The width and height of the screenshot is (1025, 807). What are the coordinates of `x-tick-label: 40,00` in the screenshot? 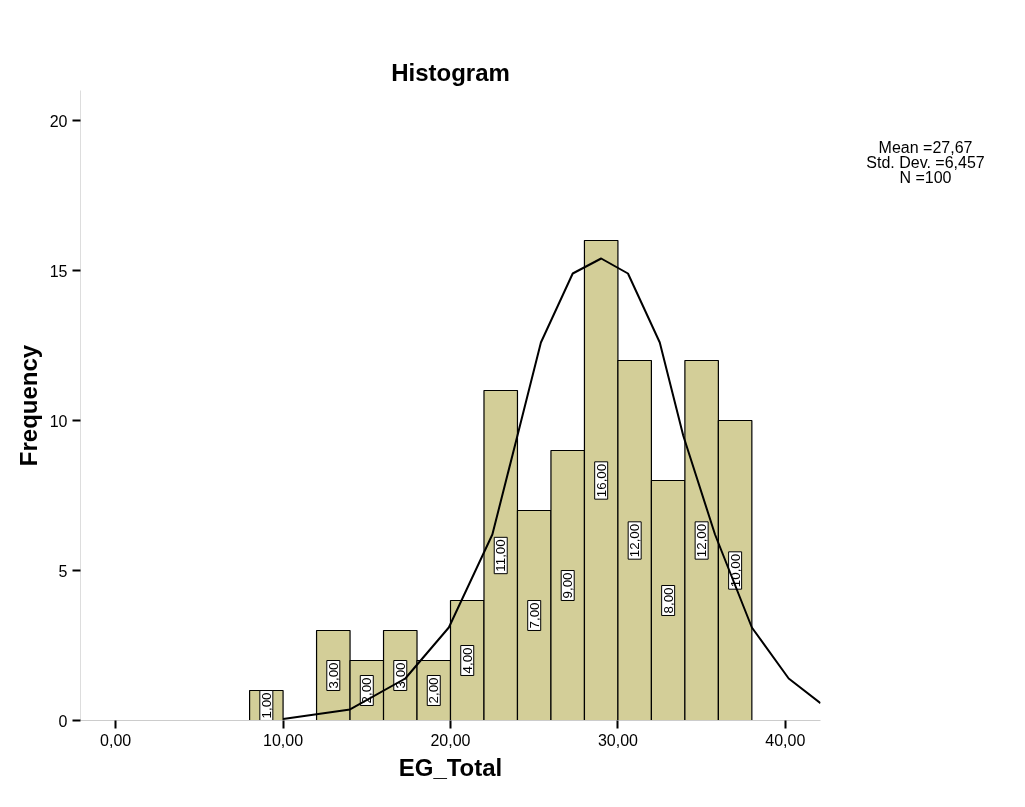 It's located at (785, 740).